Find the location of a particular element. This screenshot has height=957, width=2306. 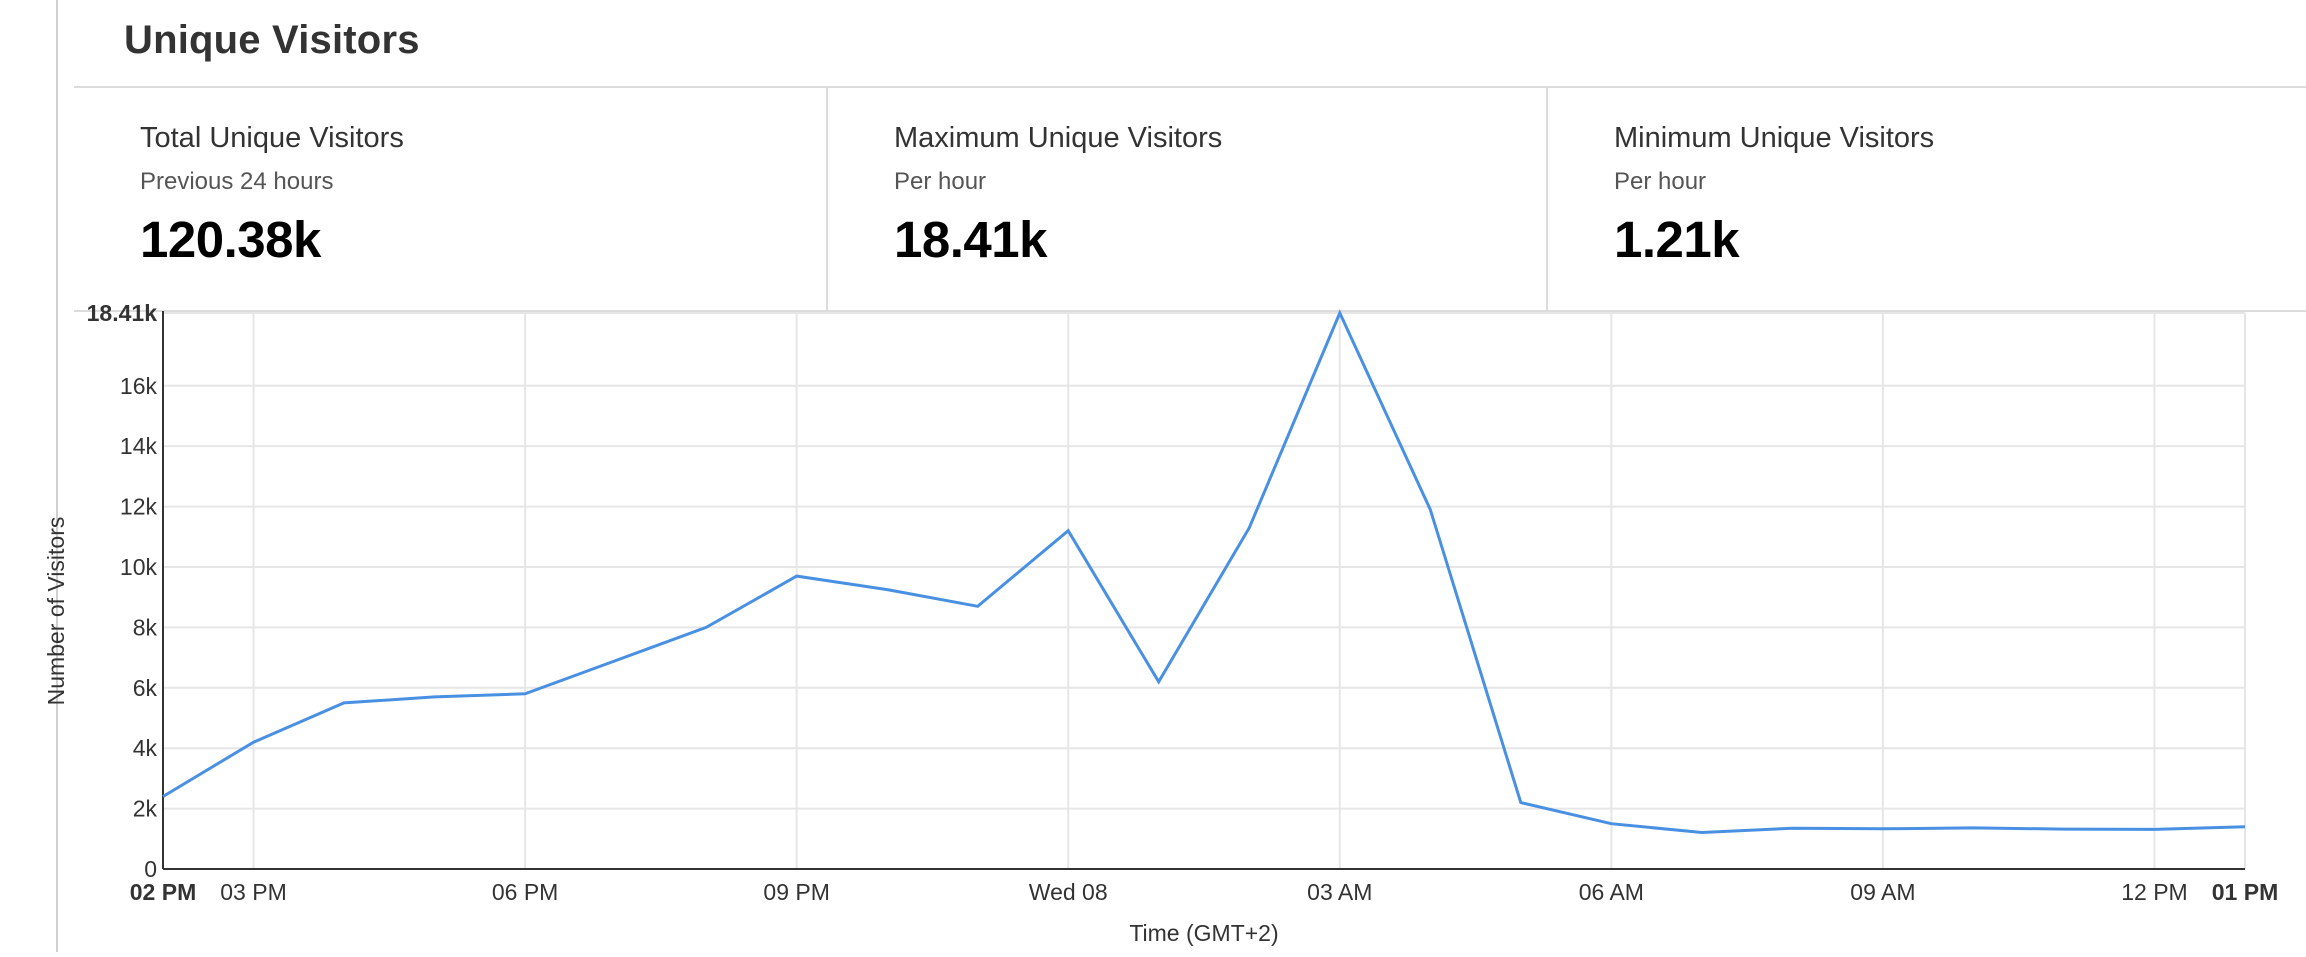

y-tick-label: 12k is located at coordinates (139, 507).